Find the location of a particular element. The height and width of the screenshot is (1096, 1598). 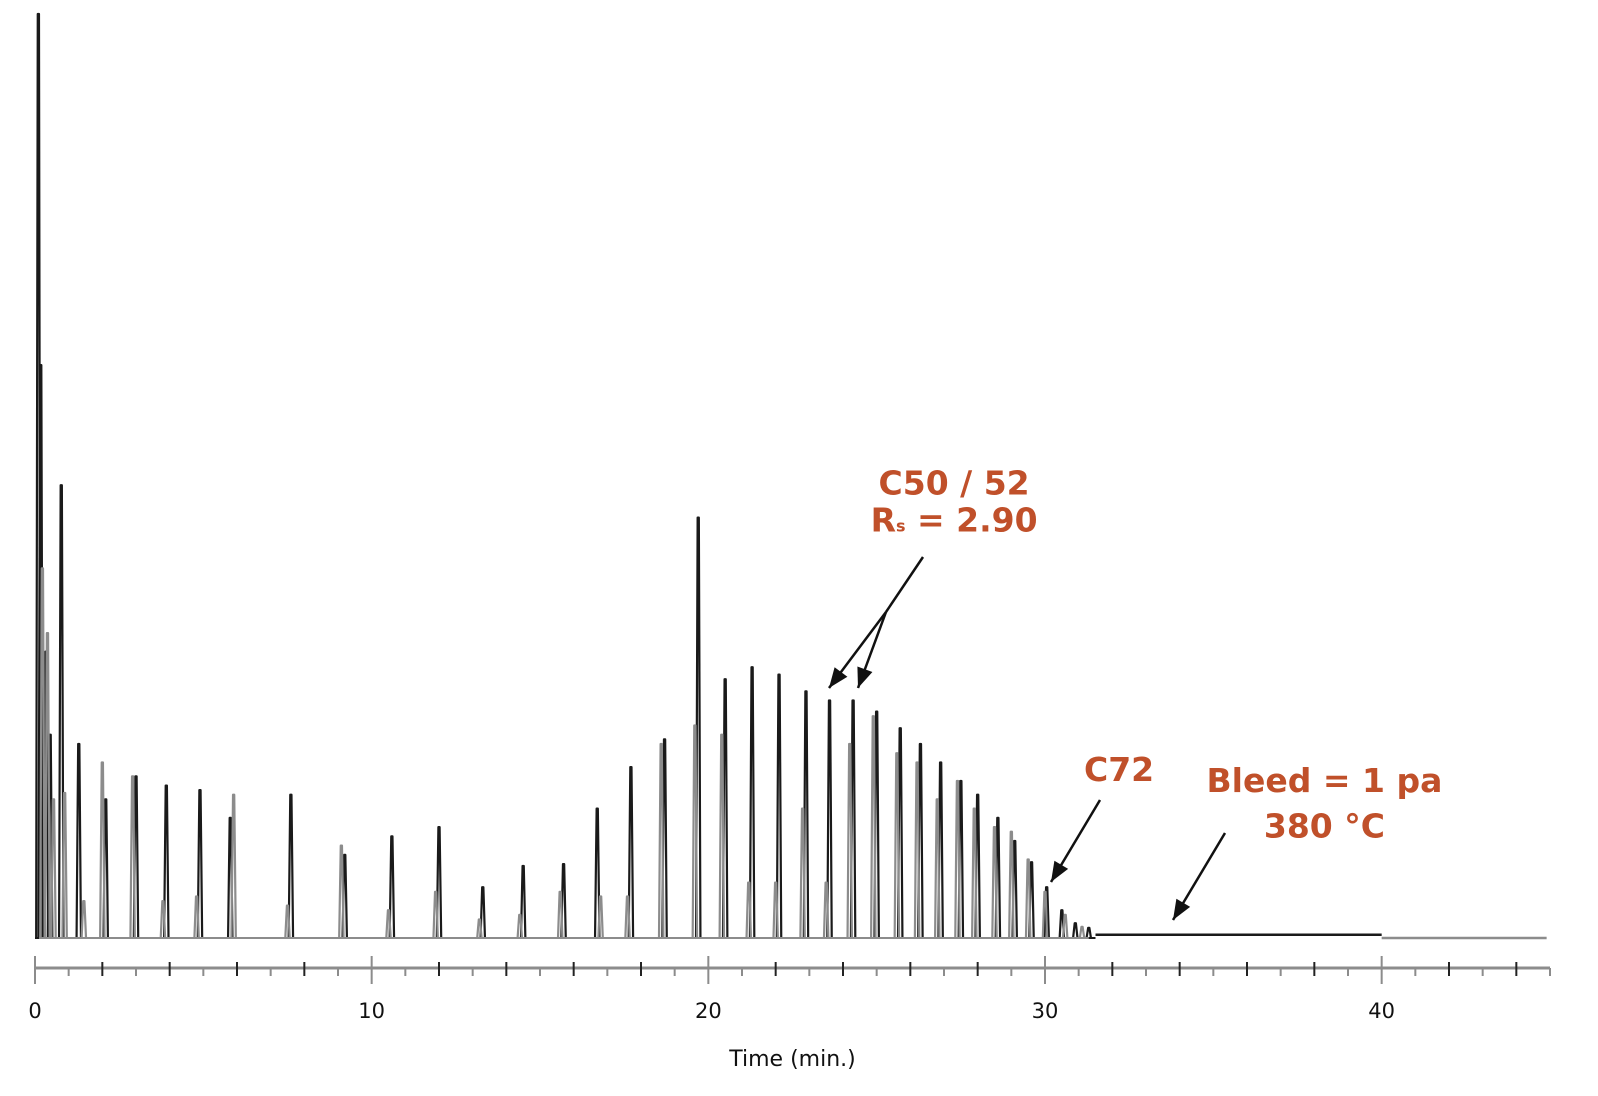

annotation-resolution-value: = 2.90 is located at coordinates (972, 519).